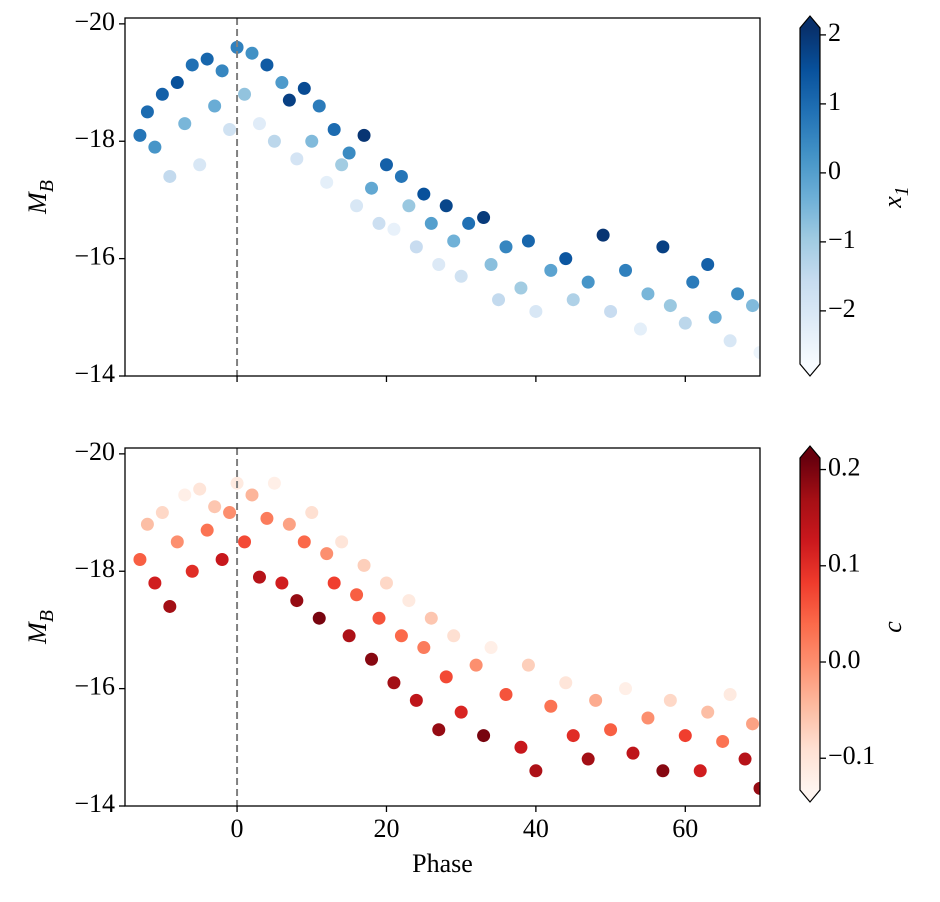  I want to click on y-tick-label: −20, so click(94, 451).